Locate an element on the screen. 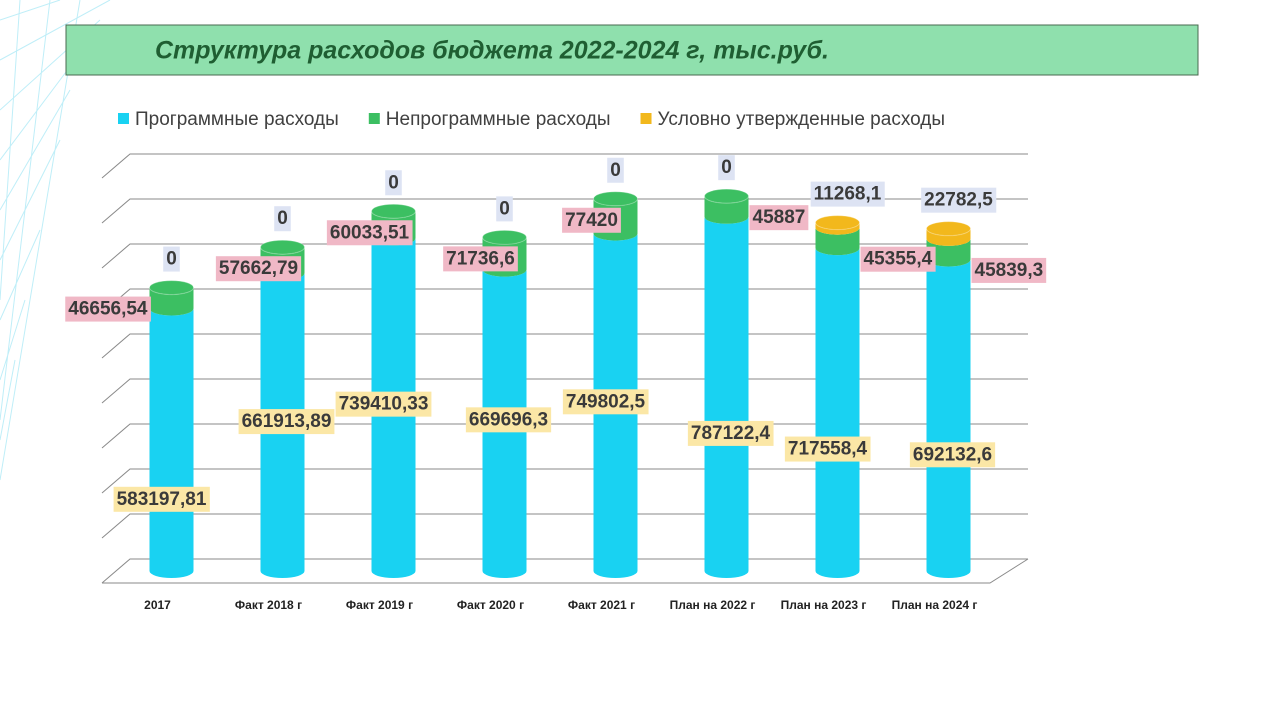 The width and height of the screenshot is (1280, 725). x-tick-label: Факт 2018 г is located at coordinates (268, 605).